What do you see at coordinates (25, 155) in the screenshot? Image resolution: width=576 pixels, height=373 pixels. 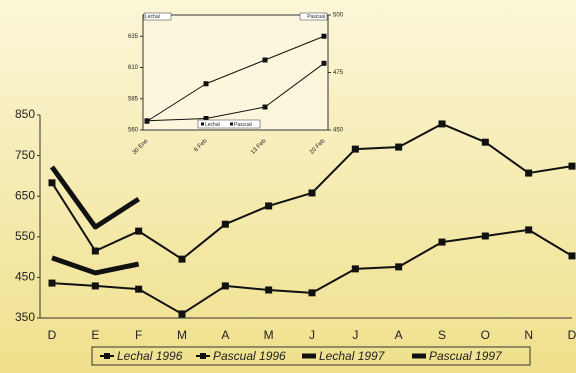 I see `y-tick-label: 750` at bounding box center [25, 155].